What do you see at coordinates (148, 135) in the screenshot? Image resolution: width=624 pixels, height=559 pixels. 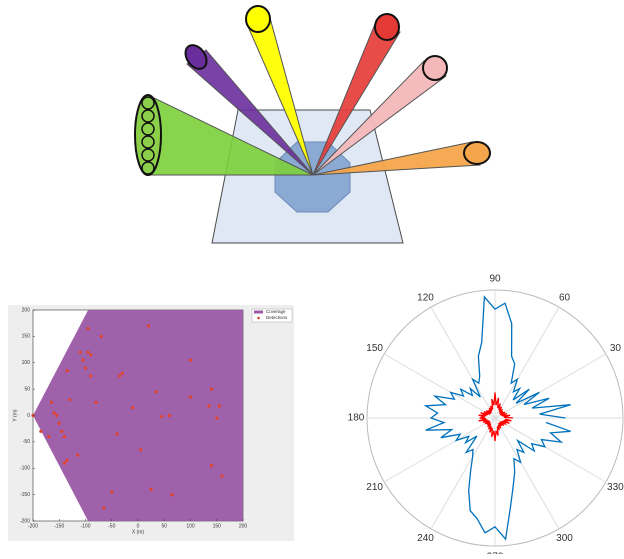 I see `elements` at bounding box center [148, 135].